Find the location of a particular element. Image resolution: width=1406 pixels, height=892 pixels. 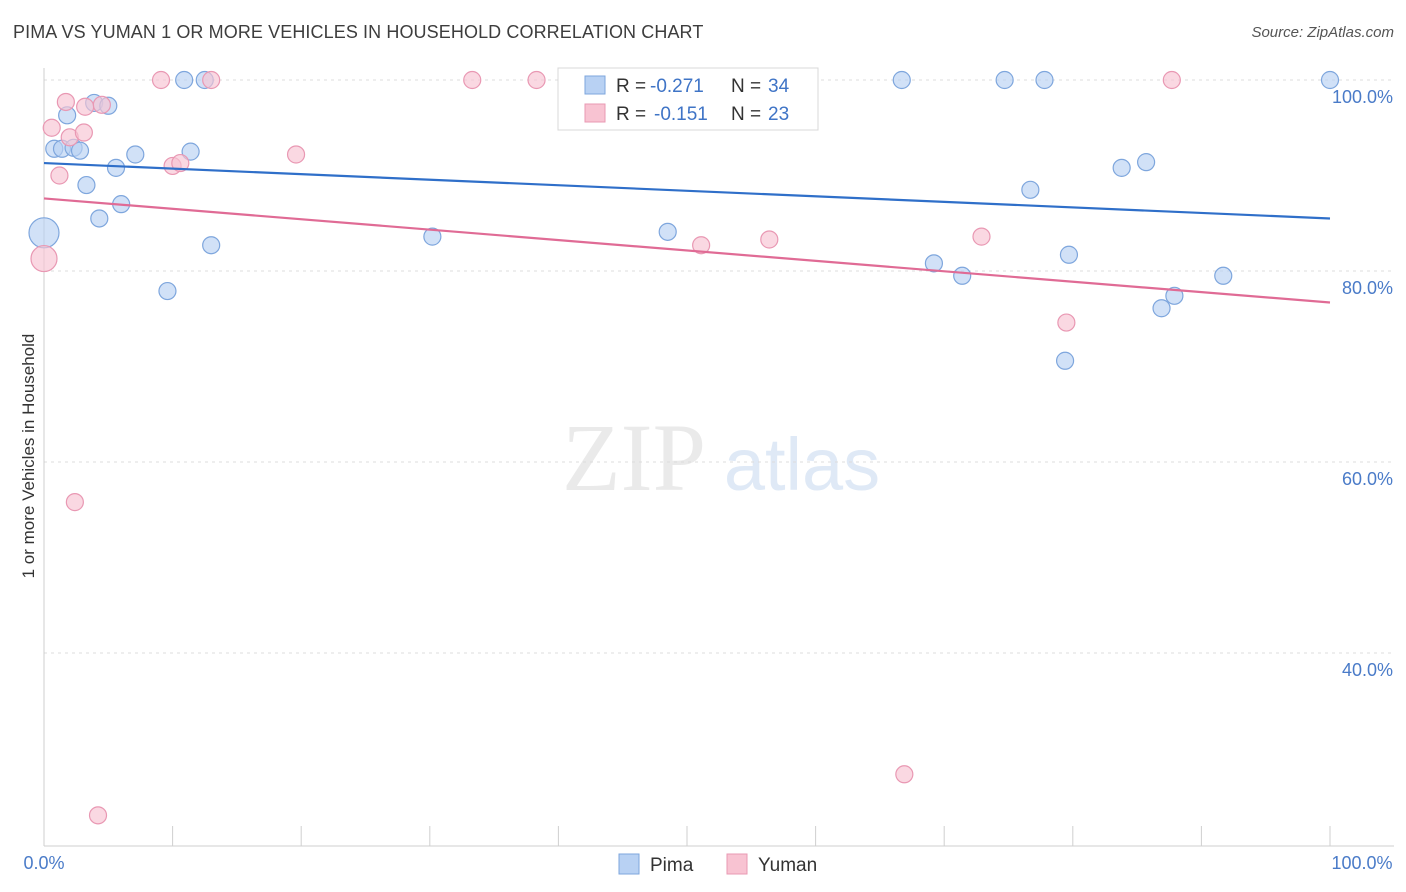

legend-row-pima: R = -0.271 N = 34 is located at coordinates (703, 86).